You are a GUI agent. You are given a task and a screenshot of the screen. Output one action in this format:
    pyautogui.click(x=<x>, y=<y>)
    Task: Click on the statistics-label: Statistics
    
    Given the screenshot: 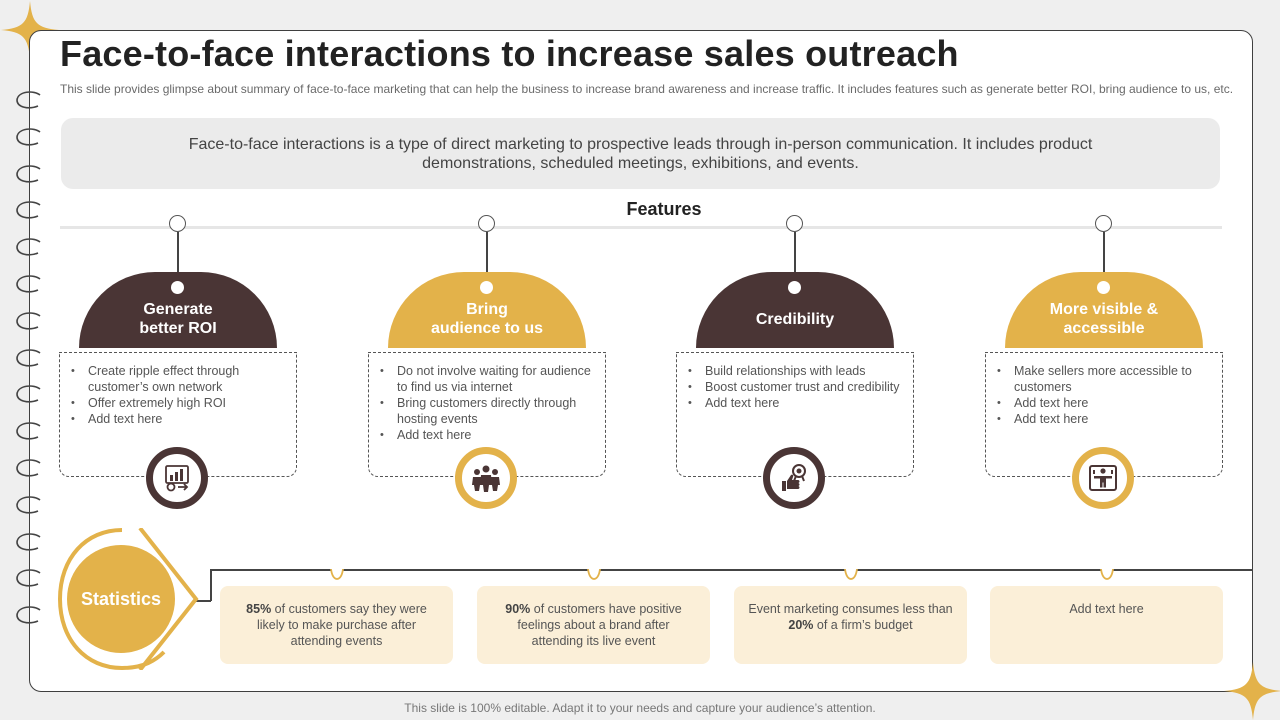 What is the action you would take?
    pyautogui.click(x=121, y=599)
    